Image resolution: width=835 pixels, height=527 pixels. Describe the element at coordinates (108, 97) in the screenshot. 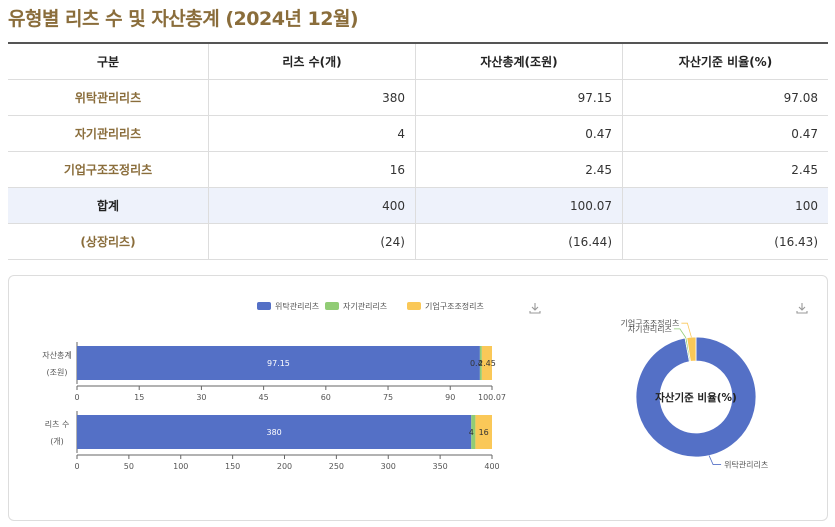

I see `row-label: 위탁관리리츠` at that location.